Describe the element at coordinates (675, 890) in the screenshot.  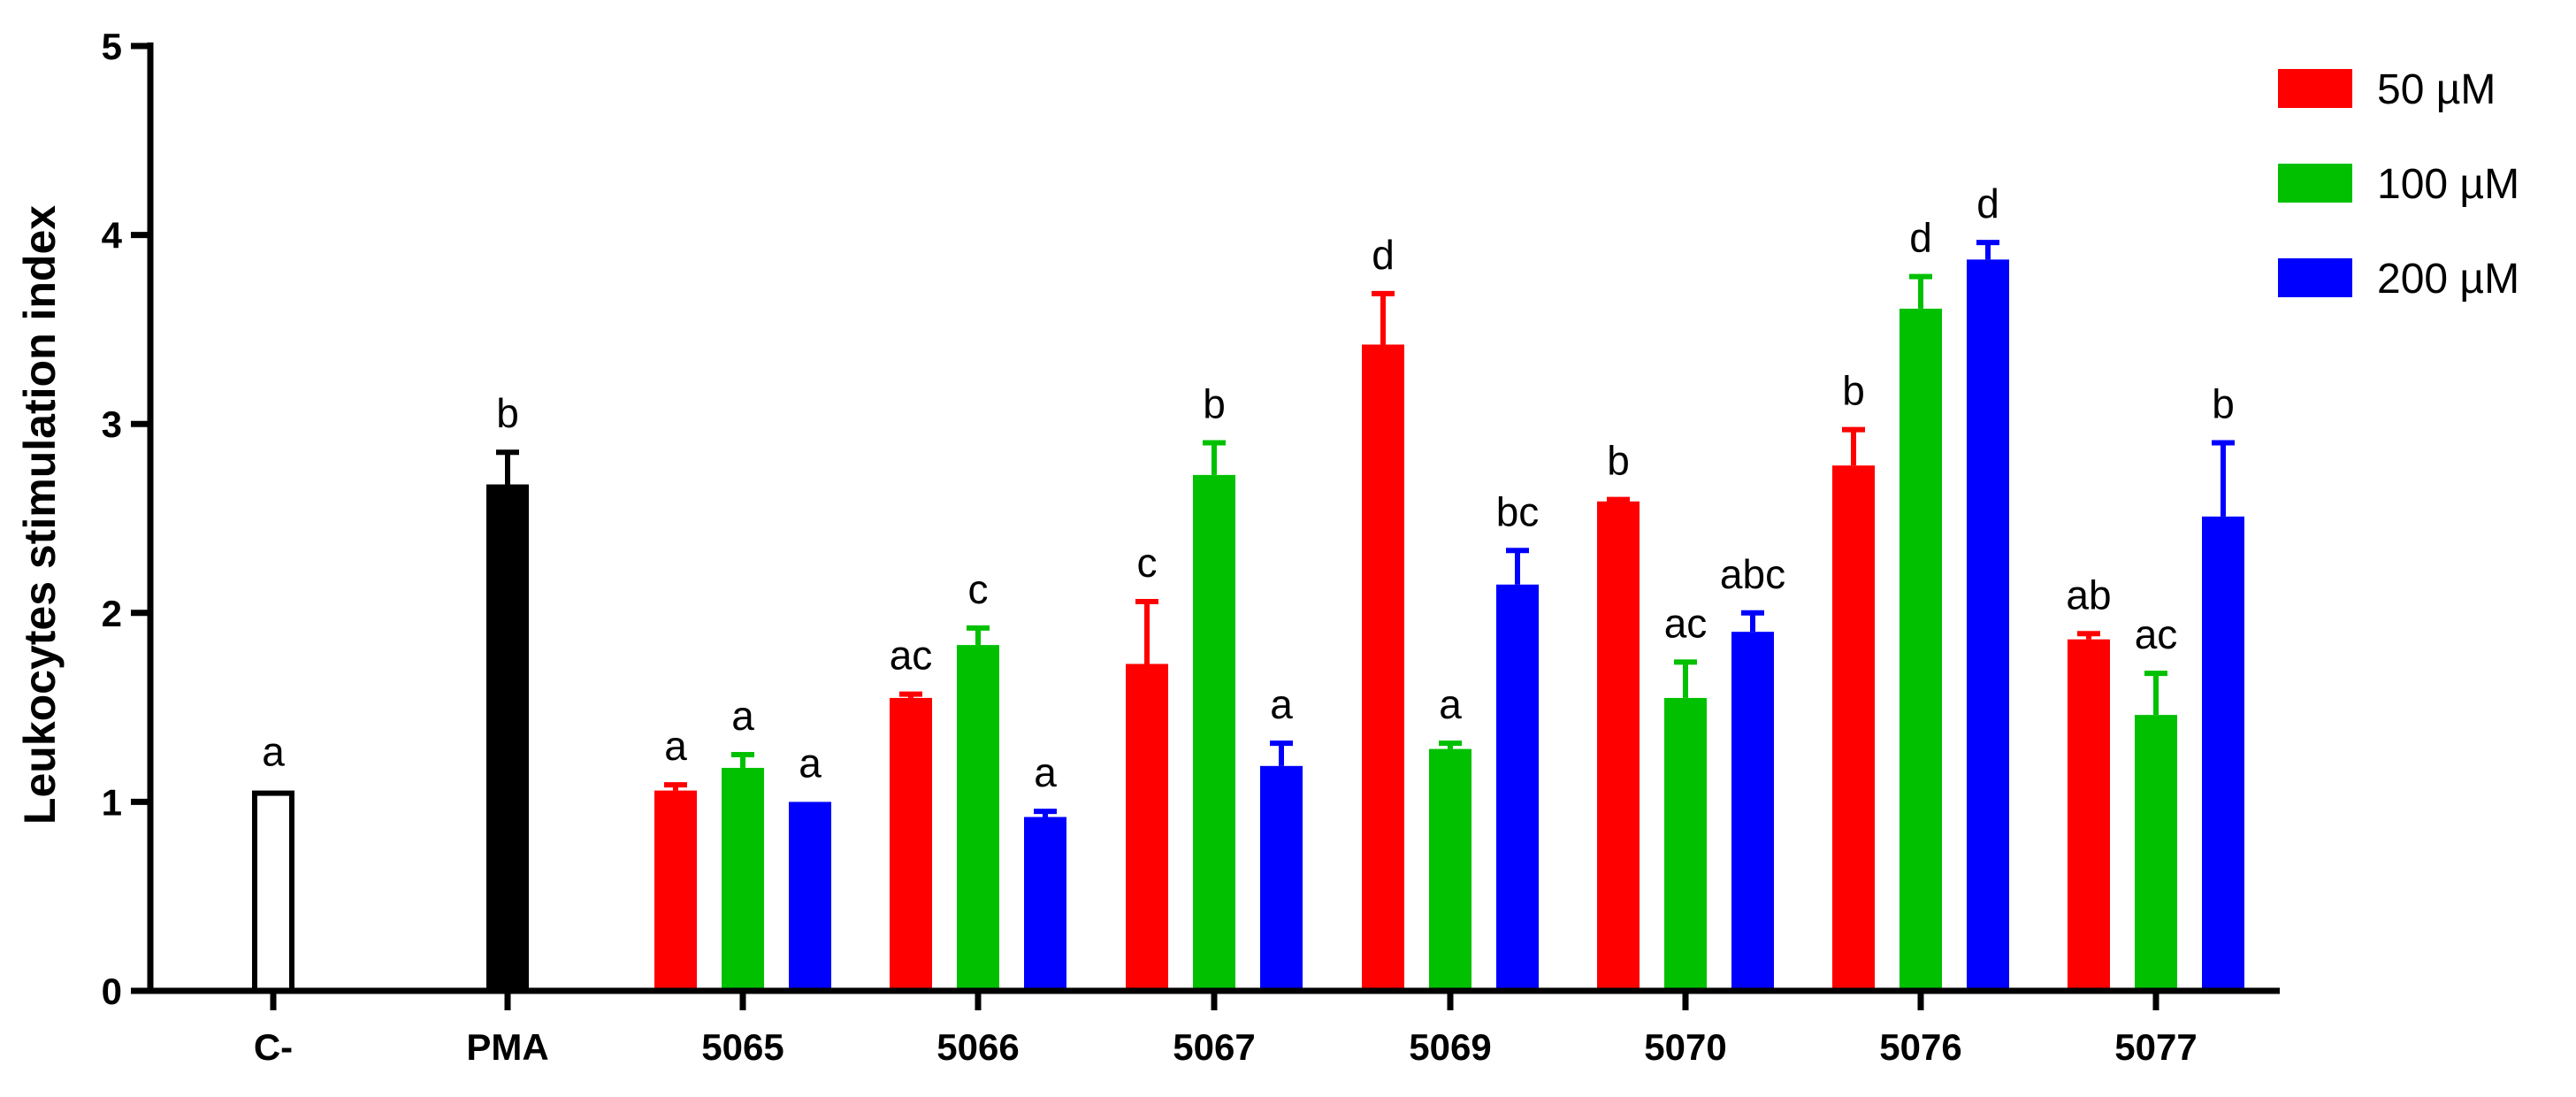
I see `bar-5065-50M` at that location.